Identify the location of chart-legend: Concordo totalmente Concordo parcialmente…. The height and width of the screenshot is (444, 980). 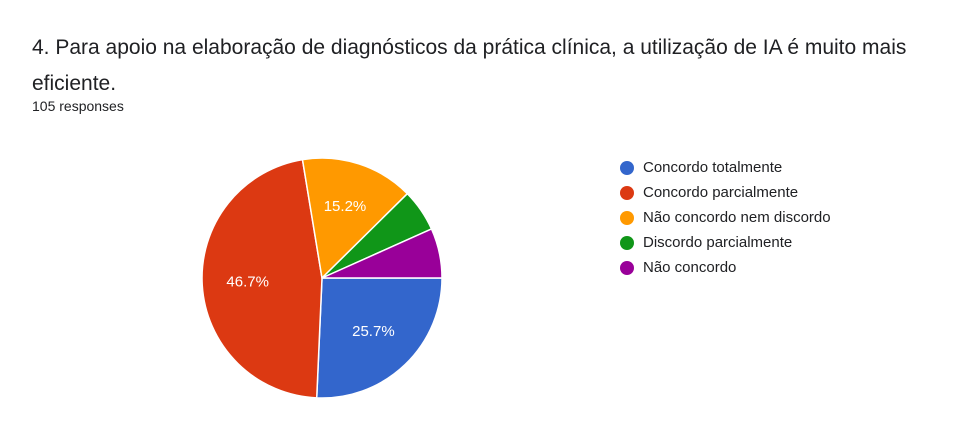
(725, 217).